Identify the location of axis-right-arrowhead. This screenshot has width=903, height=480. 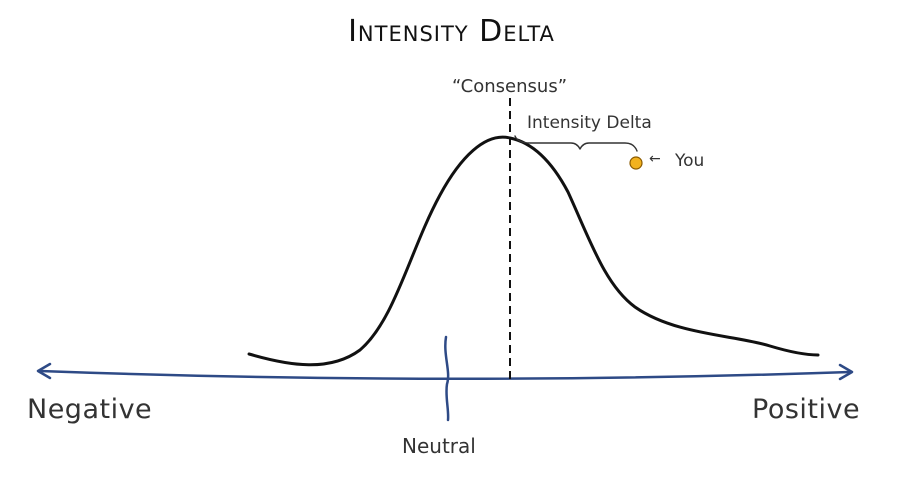
(846, 372).